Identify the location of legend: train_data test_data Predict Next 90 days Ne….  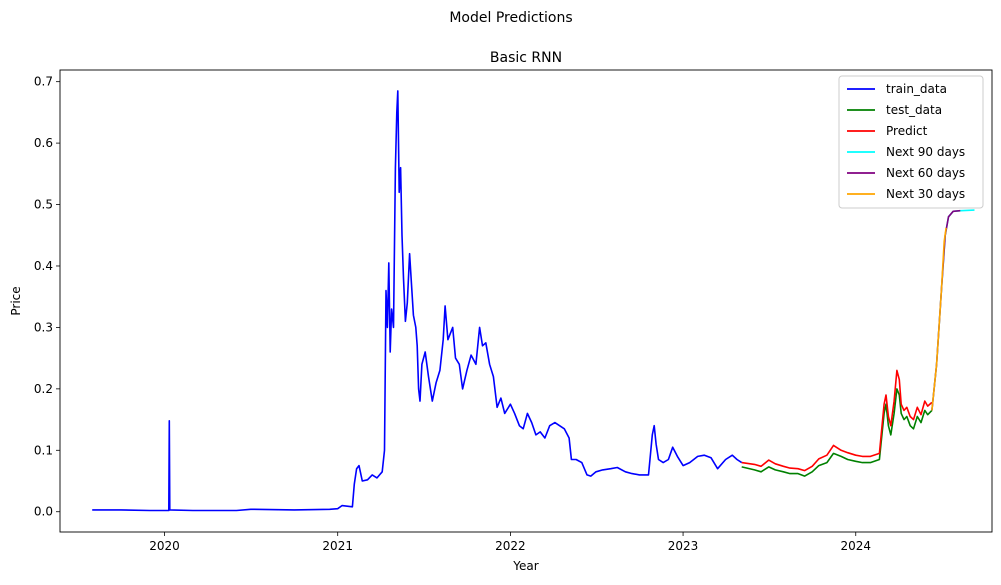
(911, 142).